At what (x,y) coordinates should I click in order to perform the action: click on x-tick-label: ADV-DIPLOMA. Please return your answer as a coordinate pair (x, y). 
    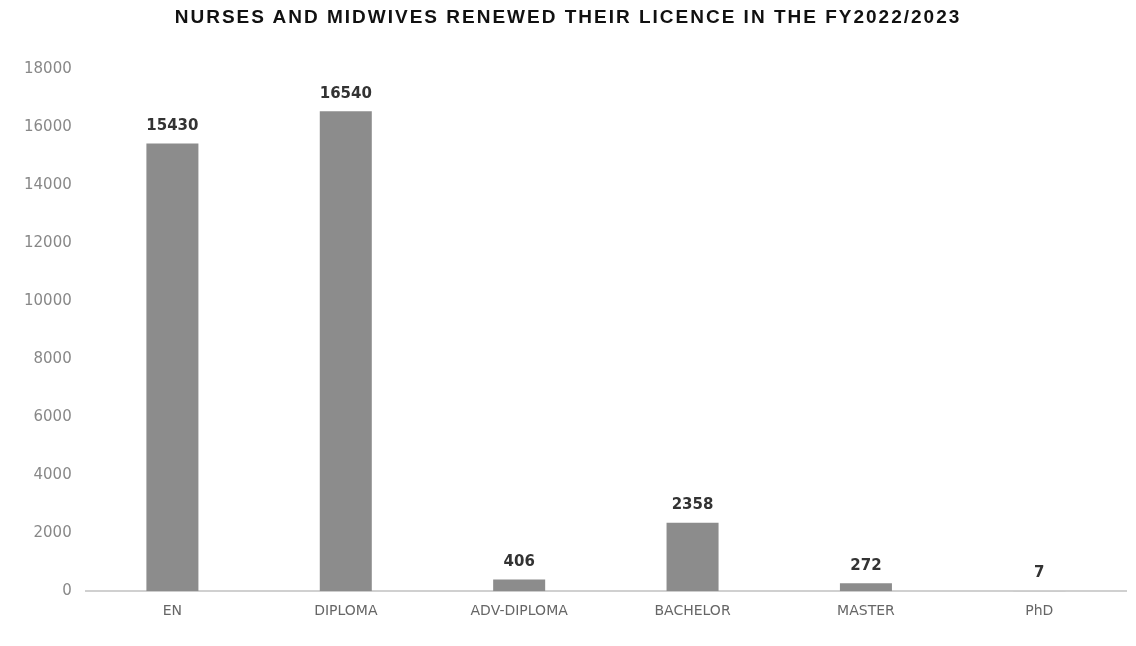
    Looking at the image, I should click on (519, 610).